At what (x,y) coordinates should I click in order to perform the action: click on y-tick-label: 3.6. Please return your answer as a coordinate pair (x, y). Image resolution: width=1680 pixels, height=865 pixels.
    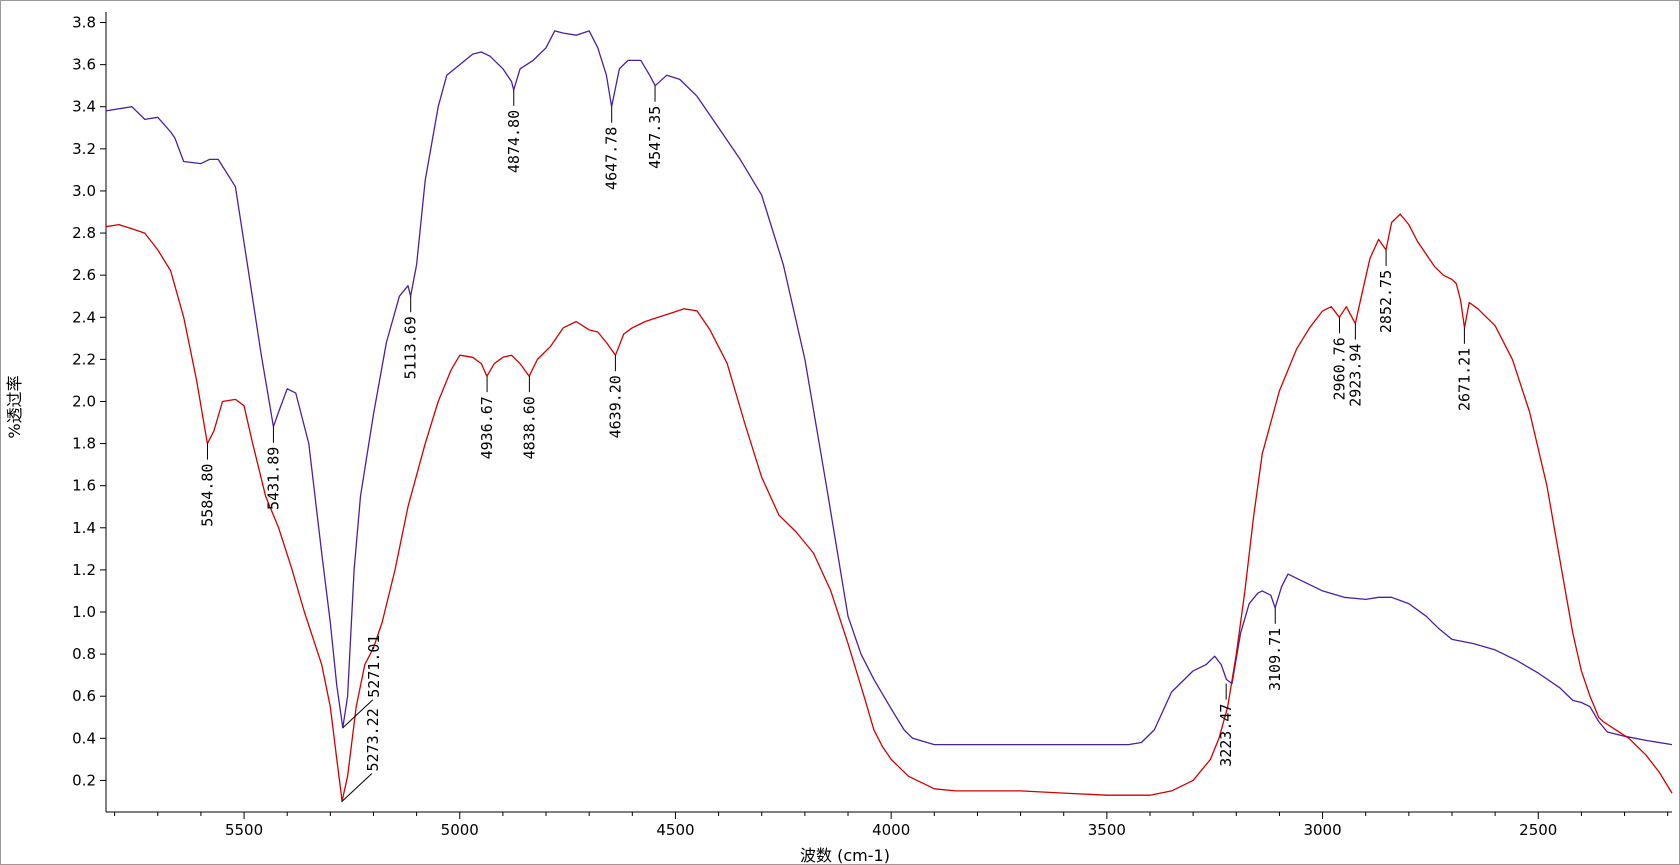
    Looking at the image, I should click on (84, 65).